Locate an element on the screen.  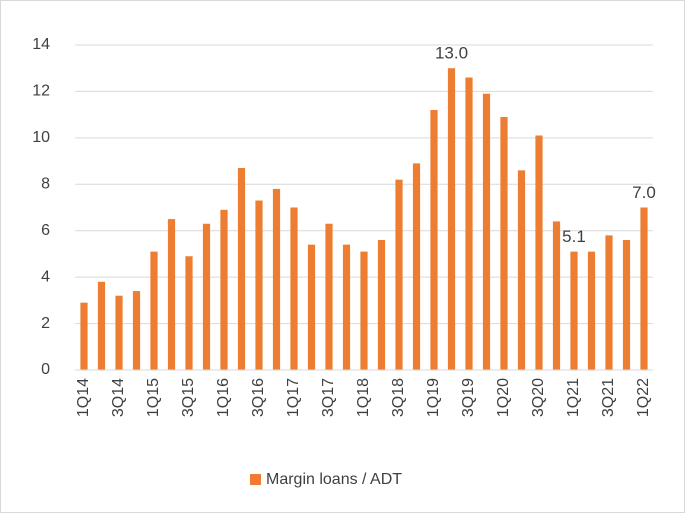
x-tick-label: 3Q21 is located at coordinates (608, 397).